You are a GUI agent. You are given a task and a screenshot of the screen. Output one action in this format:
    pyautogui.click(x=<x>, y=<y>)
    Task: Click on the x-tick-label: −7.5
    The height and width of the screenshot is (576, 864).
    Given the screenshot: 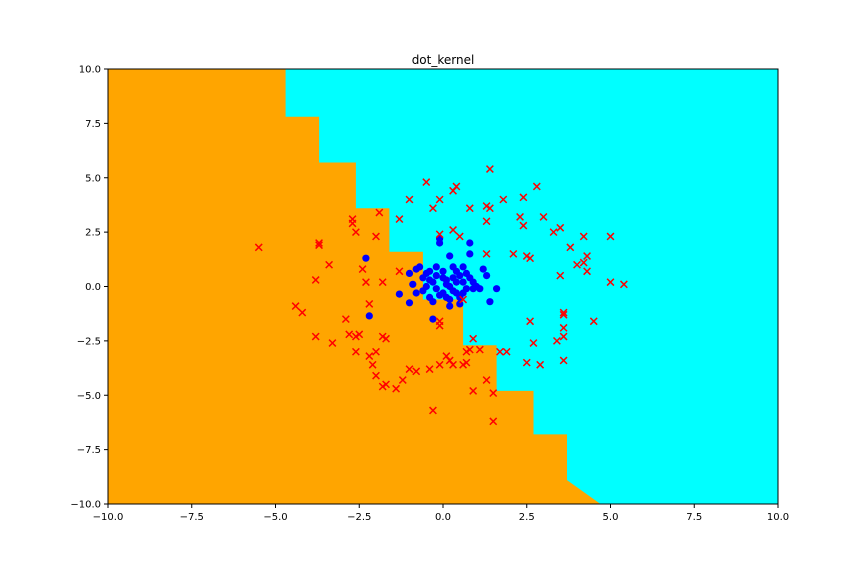 What is the action you would take?
    pyautogui.click(x=192, y=517)
    